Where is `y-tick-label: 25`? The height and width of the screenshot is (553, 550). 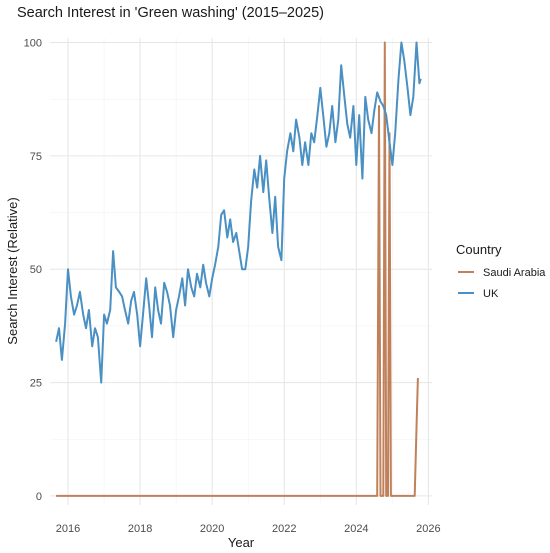
y-tick-label: 25 is located at coordinates (36, 384).